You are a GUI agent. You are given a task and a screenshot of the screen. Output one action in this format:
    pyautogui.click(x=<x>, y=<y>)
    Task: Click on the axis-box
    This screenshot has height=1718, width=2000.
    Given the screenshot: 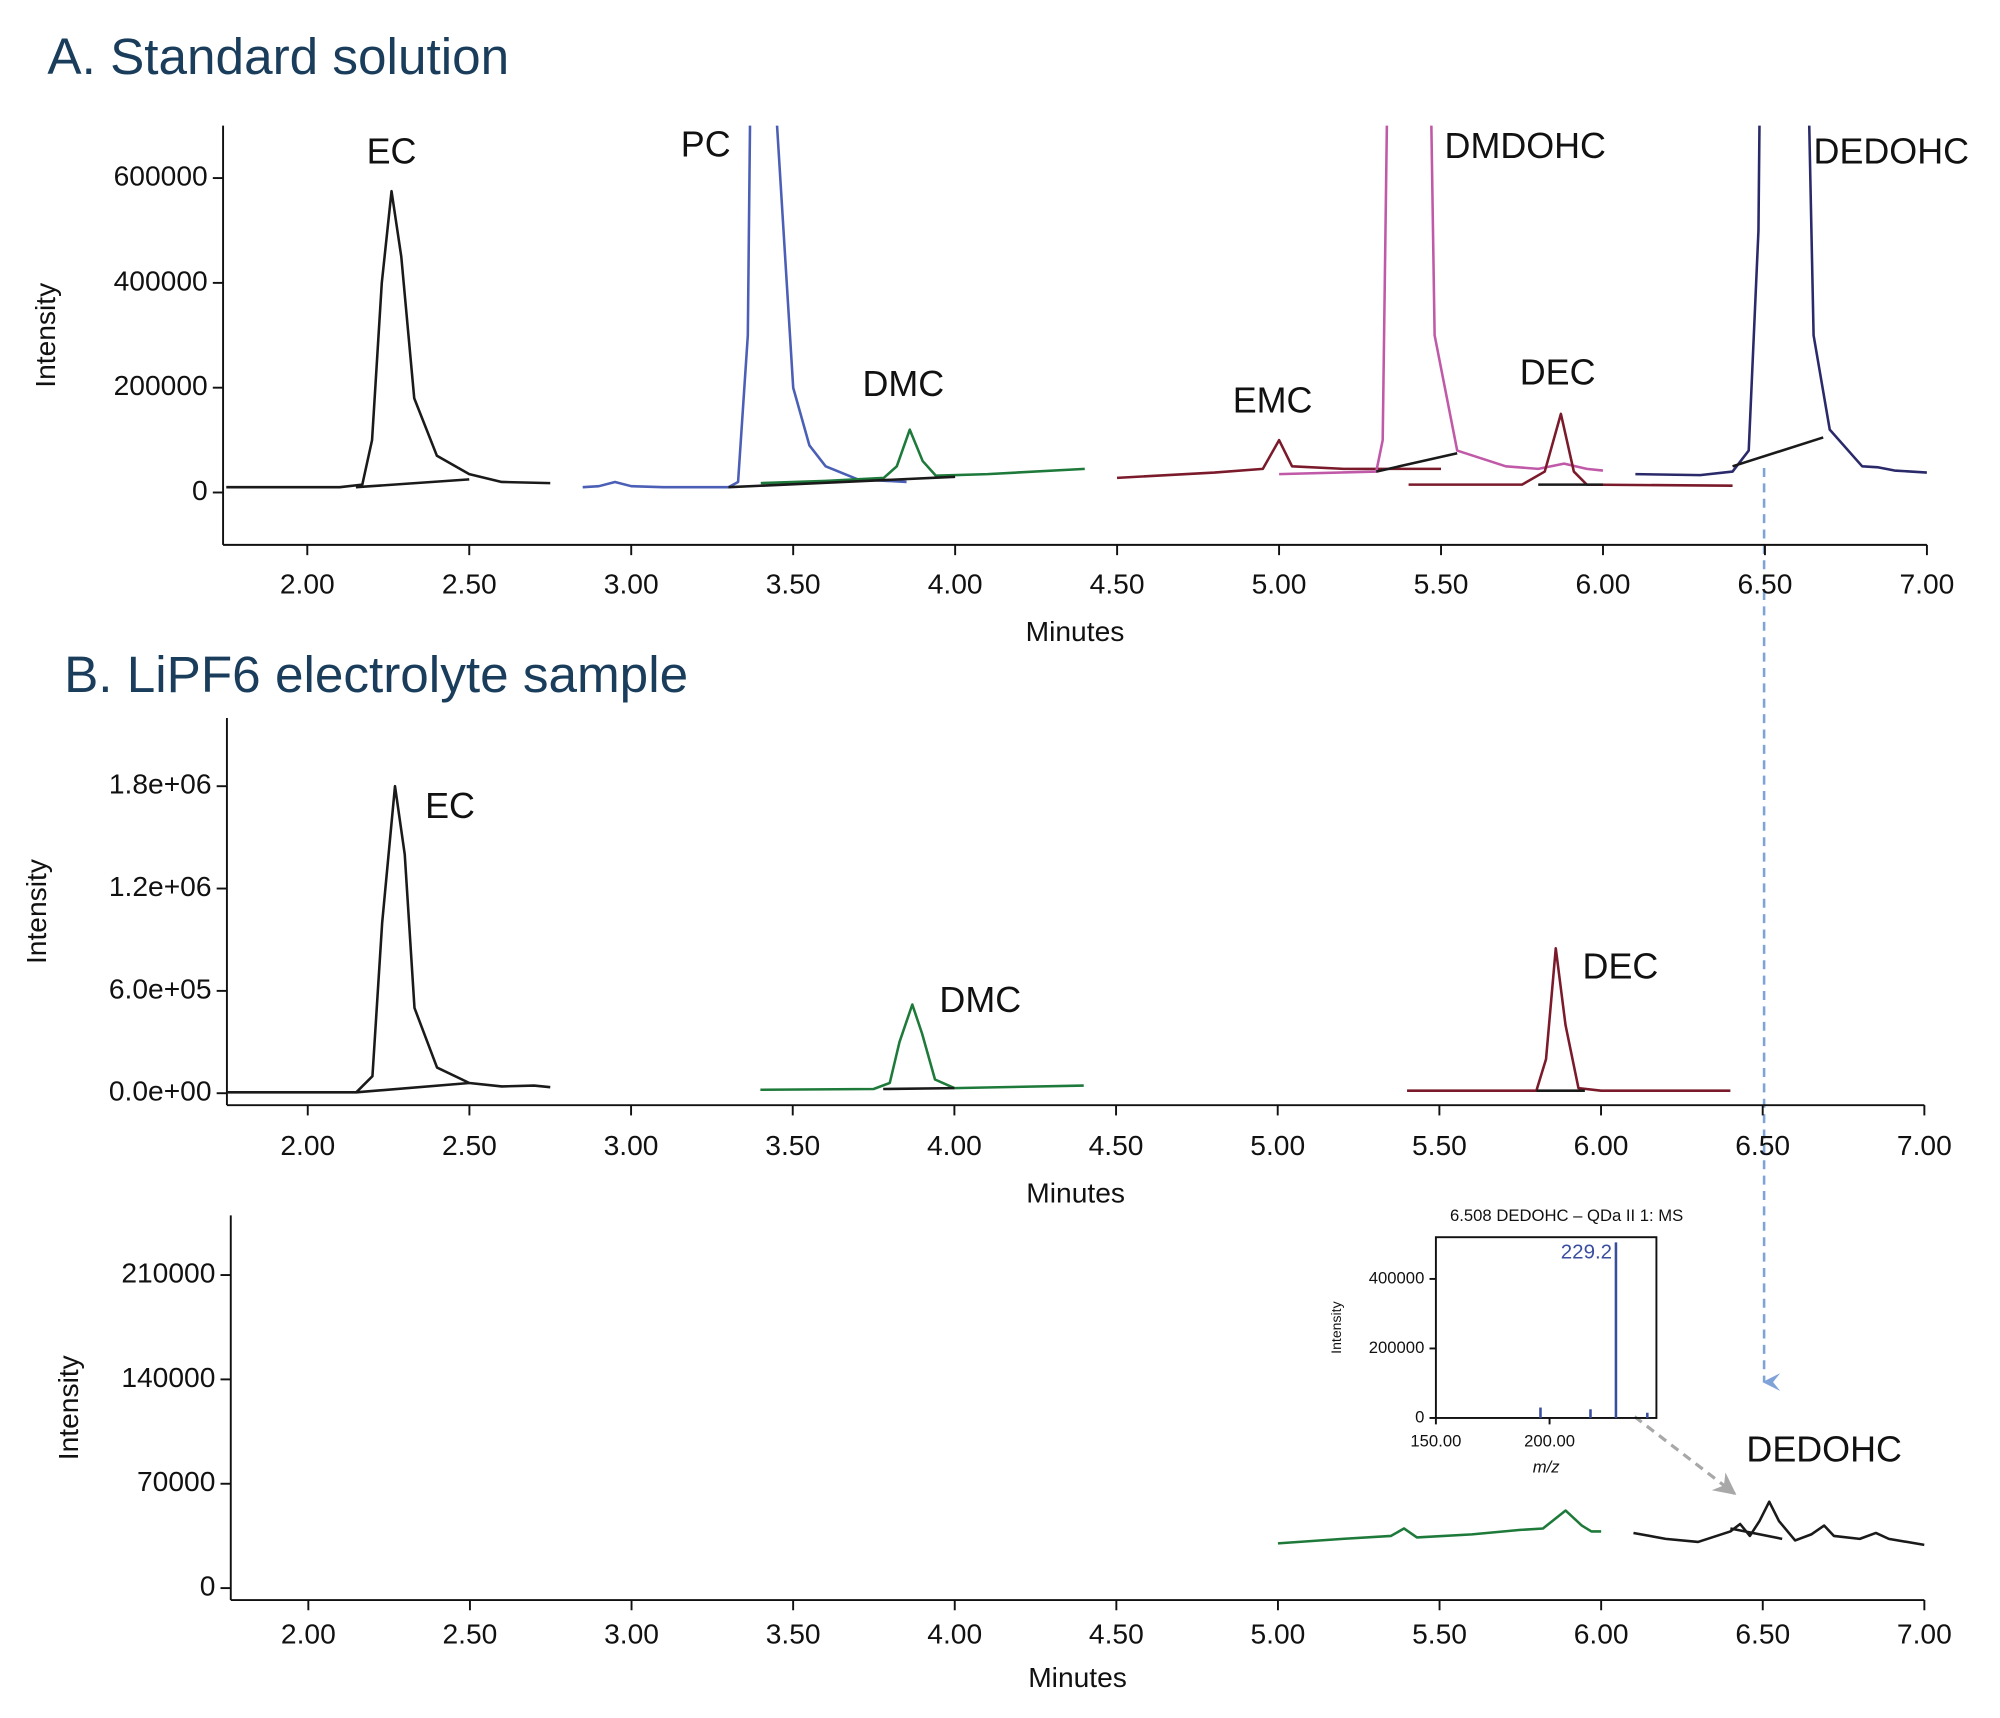 What is the action you would take?
    pyautogui.click(x=1546, y=1327)
    